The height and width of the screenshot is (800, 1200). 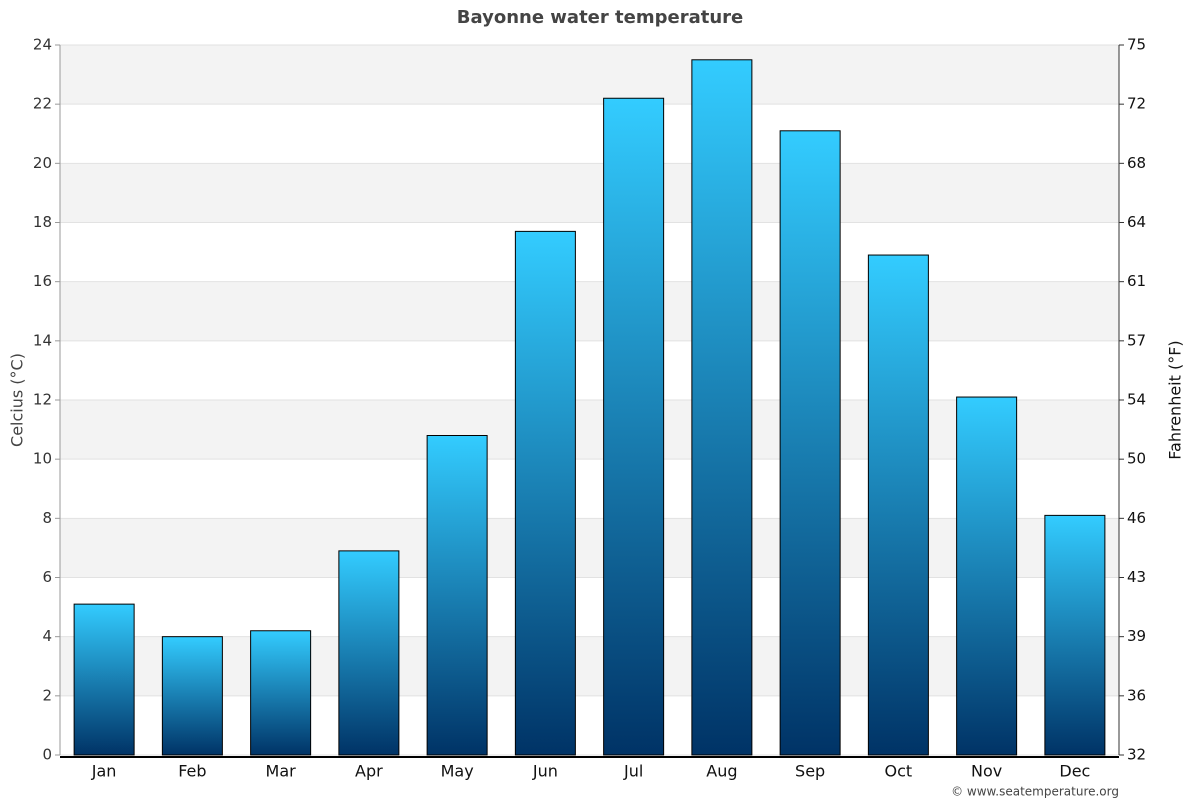 What do you see at coordinates (1136, 163) in the screenshot?
I see `y2-tick-label: 68` at bounding box center [1136, 163].